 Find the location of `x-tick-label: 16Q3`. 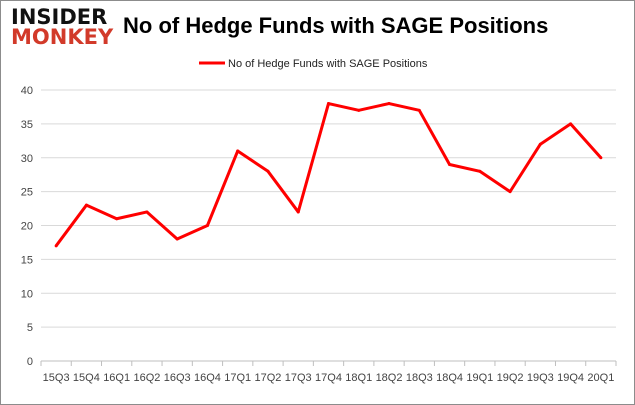

x-tick-label: 16Q3 is located at coordinates (177, 378).